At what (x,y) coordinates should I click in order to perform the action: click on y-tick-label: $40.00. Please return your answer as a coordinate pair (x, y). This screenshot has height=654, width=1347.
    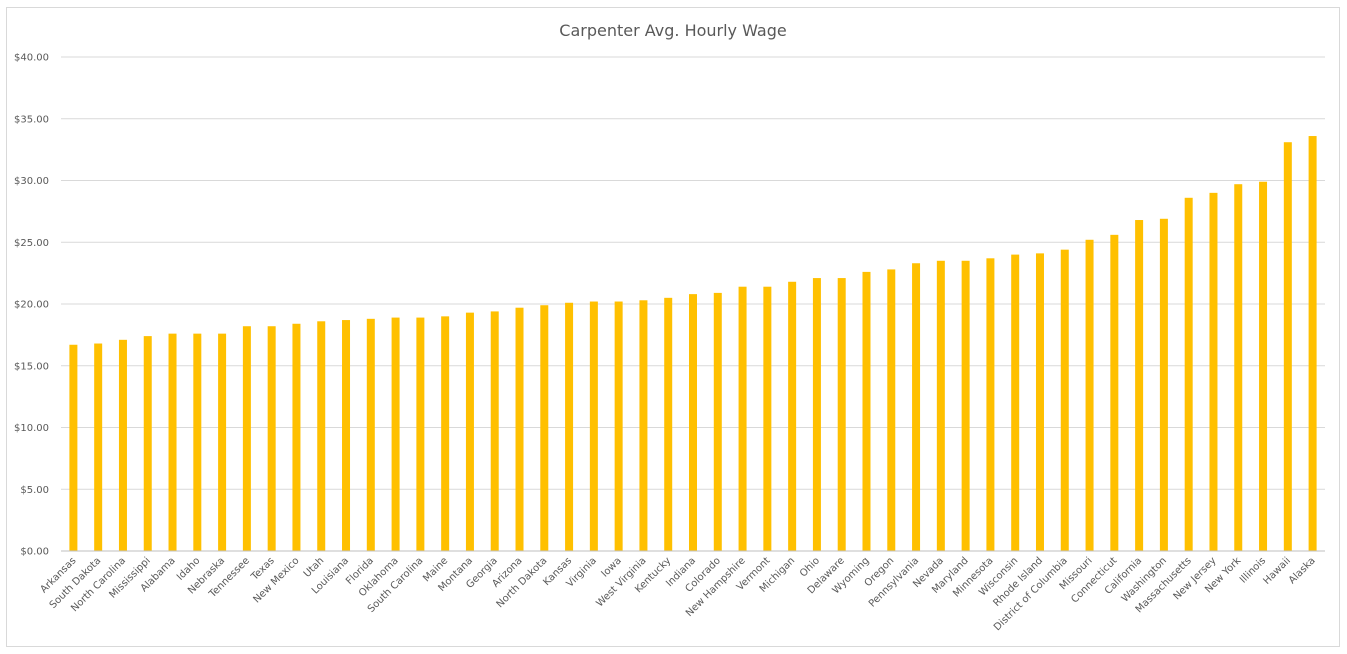
    Looking at the image, I should click on (31, 58).